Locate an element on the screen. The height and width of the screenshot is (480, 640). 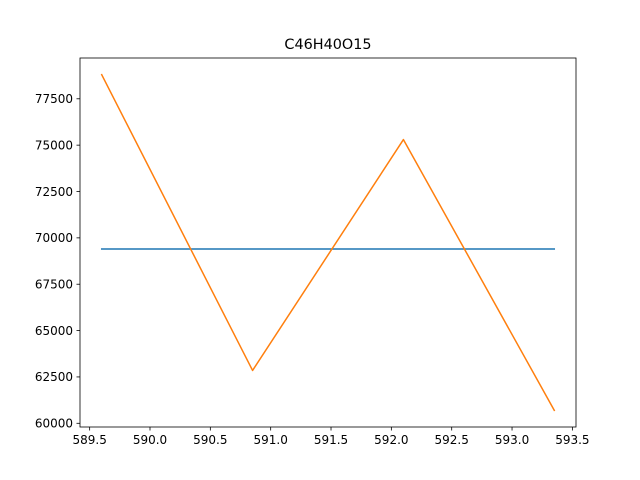
x-tick-label: 590.5 is located at coordinates (210, 440).